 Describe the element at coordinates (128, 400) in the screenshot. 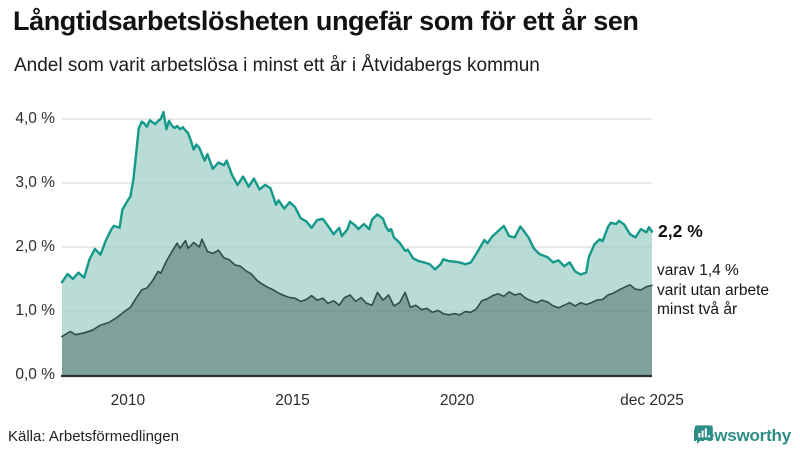

I see `x-tick-label: 2010` at that location.